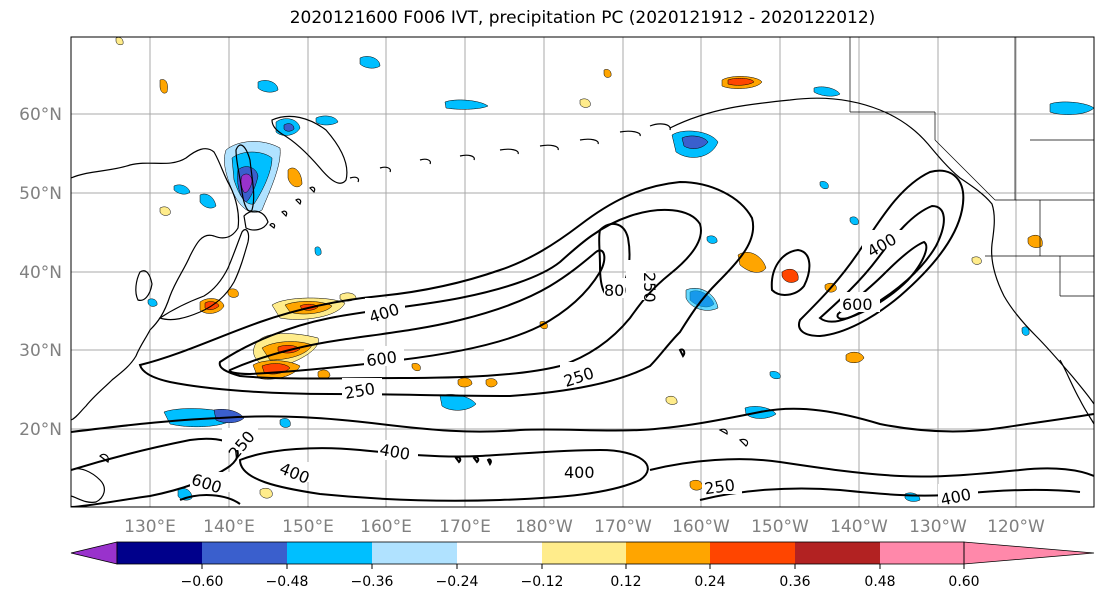 The height and width of the screenshot is (601, 1105). What do you see at coordinates (308, 527) in the screenshot?
I see `lon-label: 150°E` at bounding box center [308, 527].